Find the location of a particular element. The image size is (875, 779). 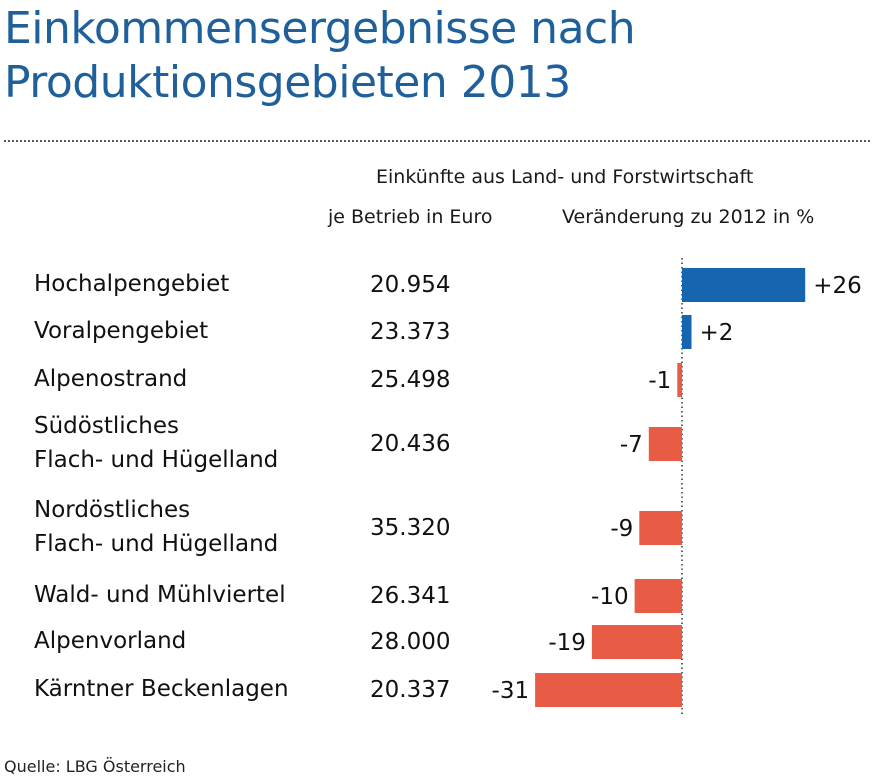

change-label: +26 is located at coordinates (837, 286).